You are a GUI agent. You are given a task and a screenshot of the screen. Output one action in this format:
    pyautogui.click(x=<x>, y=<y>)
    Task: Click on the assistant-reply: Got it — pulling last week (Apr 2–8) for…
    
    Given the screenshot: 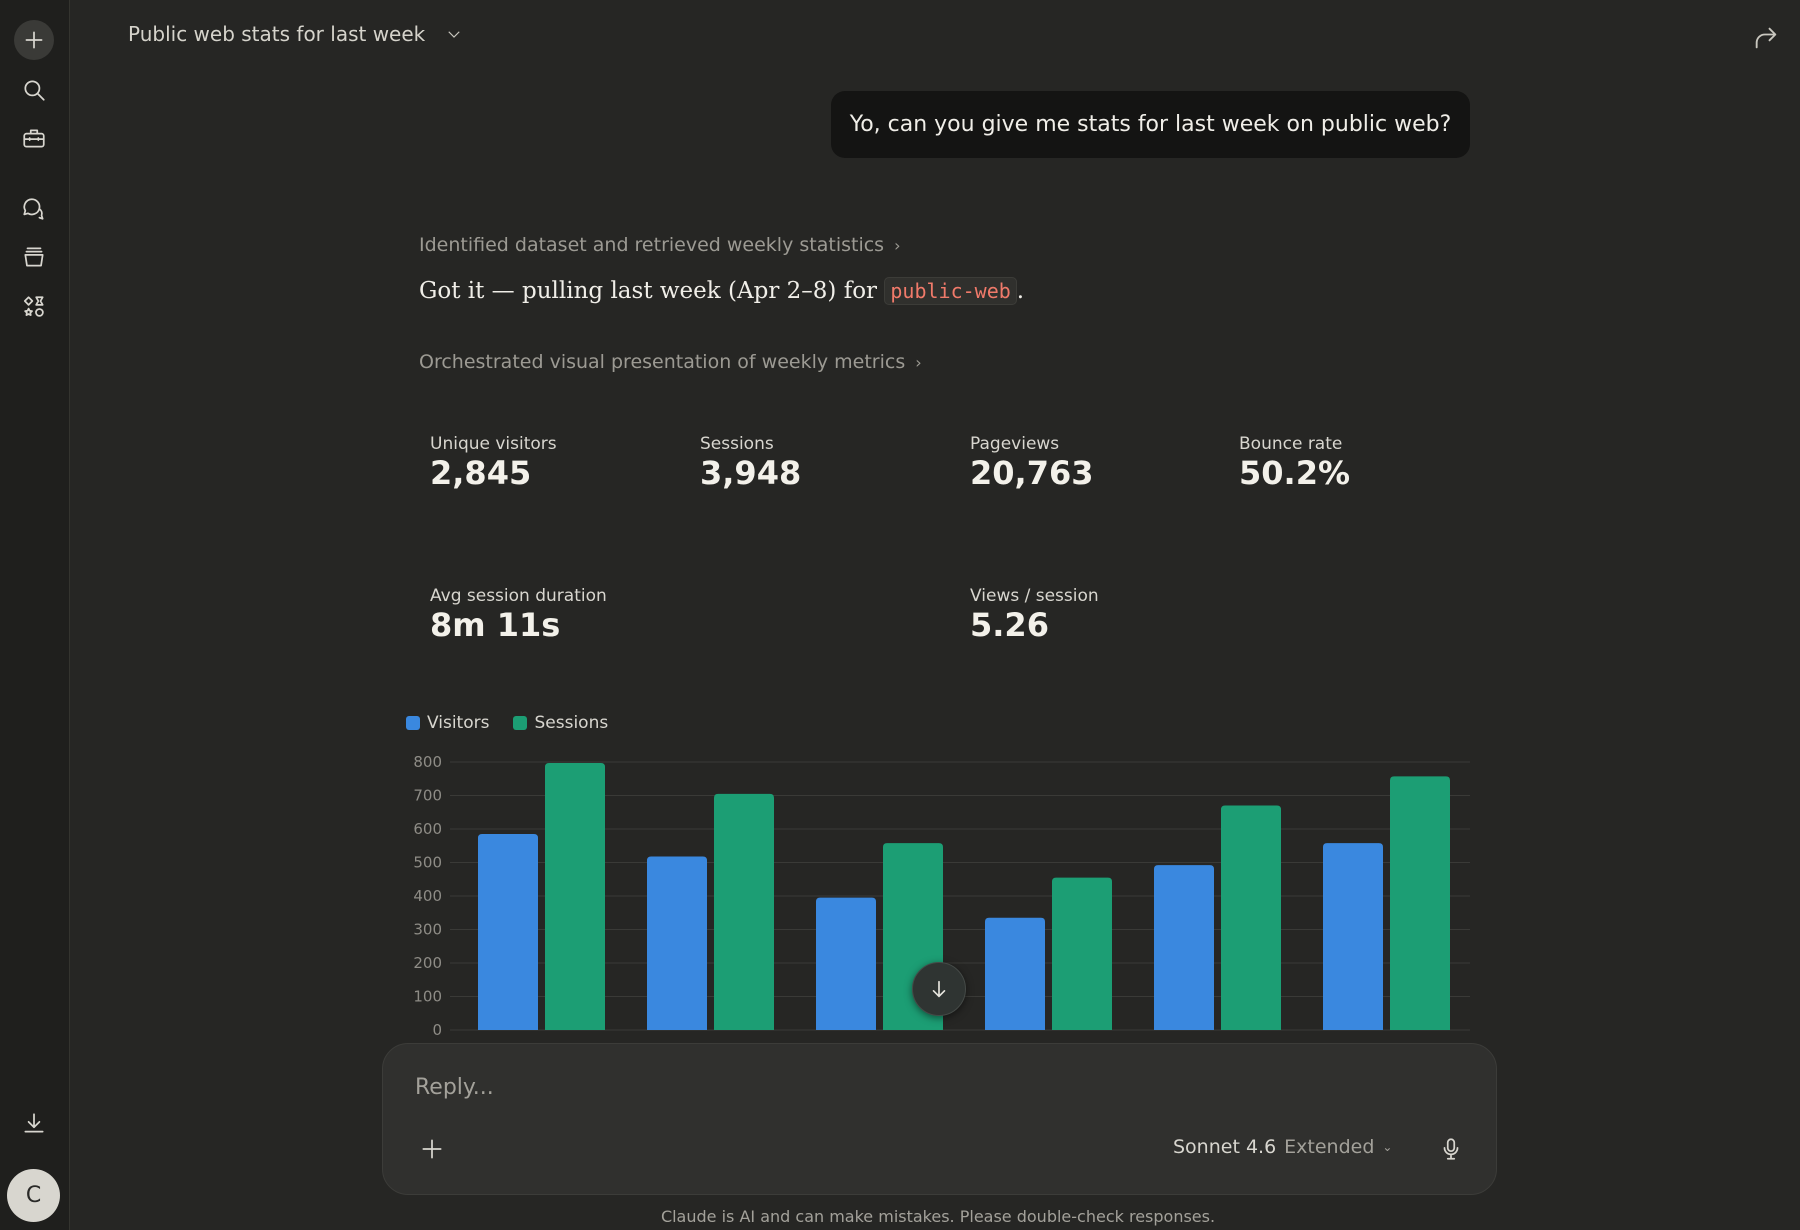 What is the action you would take?
    pyautogui.click(x=722, y=291)
    